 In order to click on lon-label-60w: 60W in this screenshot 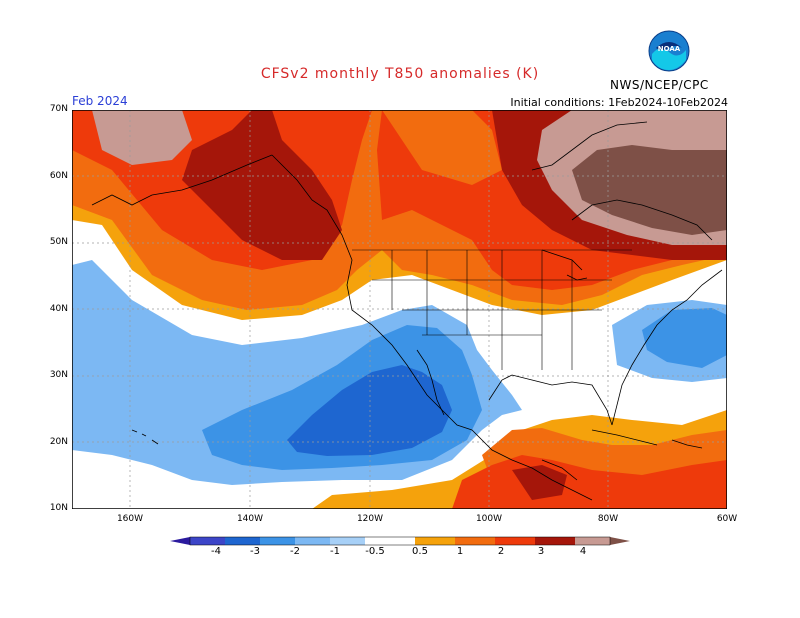, I will do `click(727, 519)`.